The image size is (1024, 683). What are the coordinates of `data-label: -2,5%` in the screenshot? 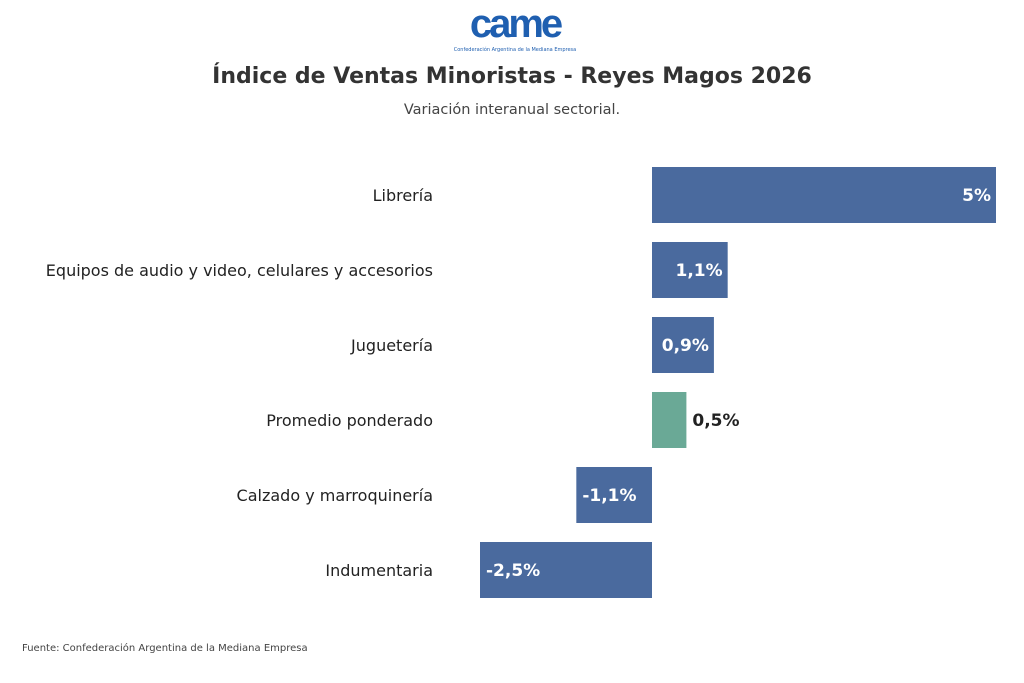 It's located at (513, 571).